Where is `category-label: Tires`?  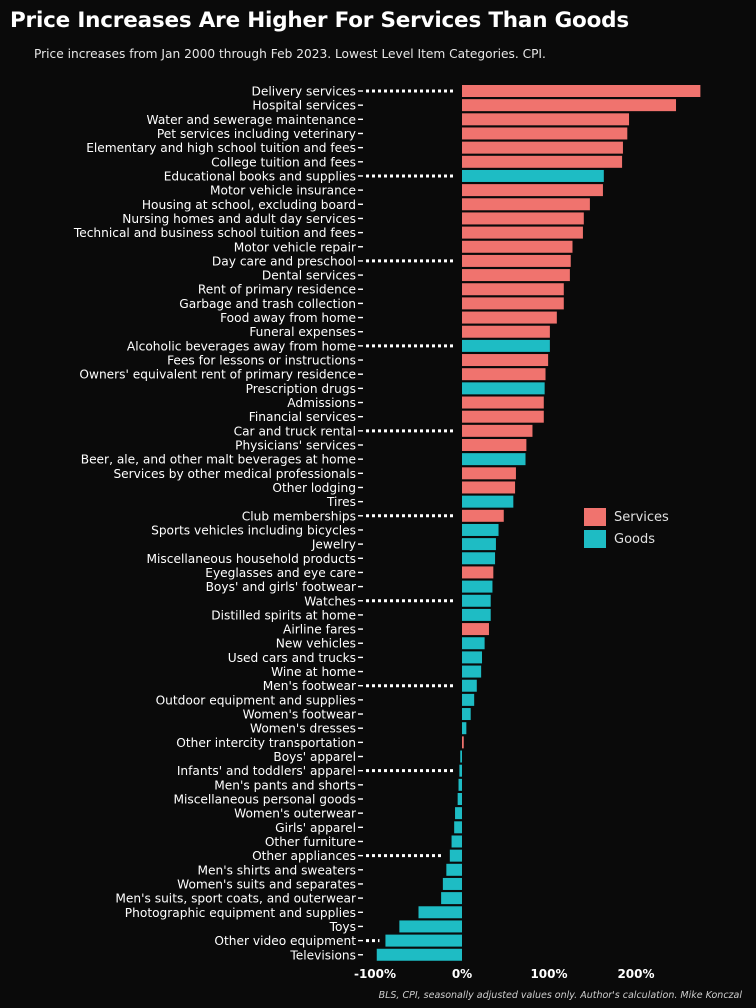
category-label: Tires is located at coordinates (341, 502).